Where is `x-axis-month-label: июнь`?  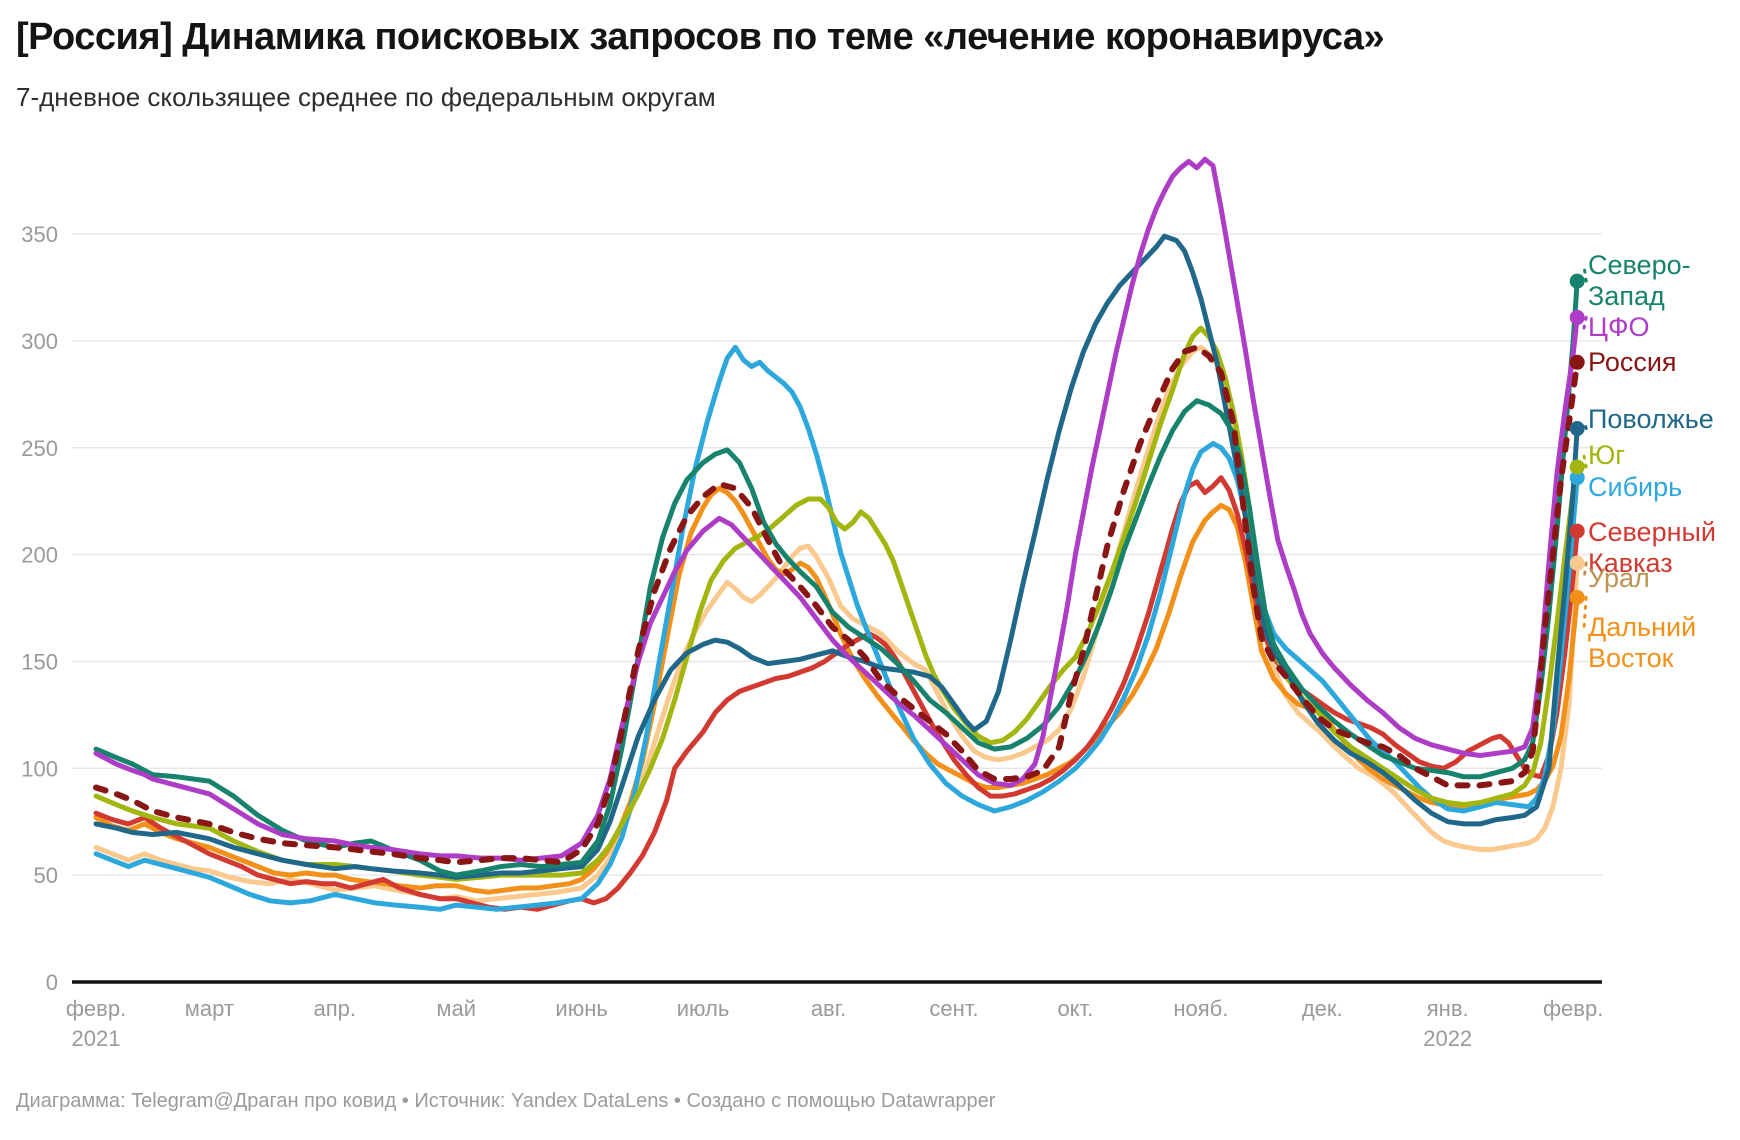 x-axis-month-label: июнь is located at coordinates (581, 1008).